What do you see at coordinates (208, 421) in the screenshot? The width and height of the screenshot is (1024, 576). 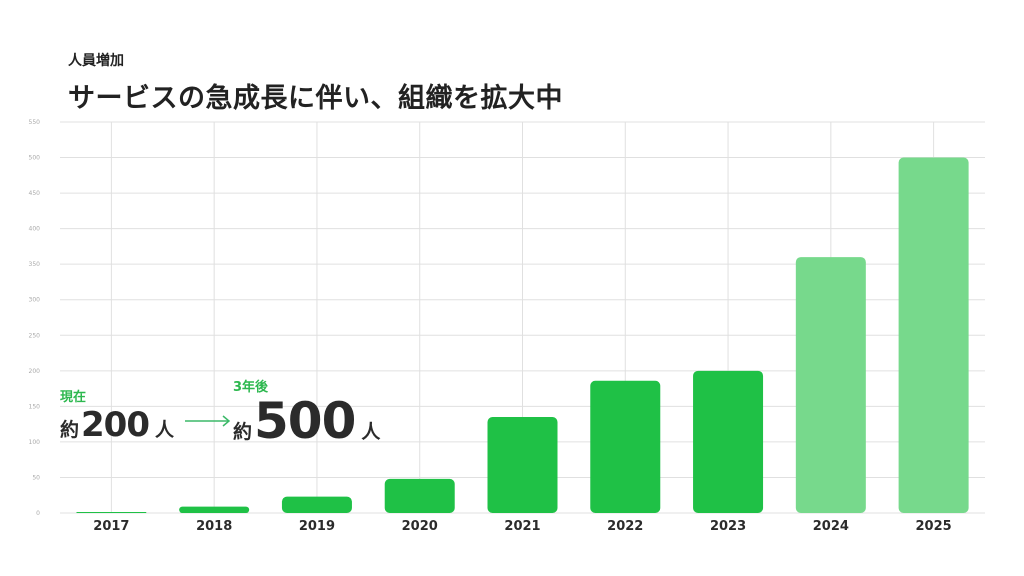 I see `arrow-right-icon` at bounding box center [208, 421].